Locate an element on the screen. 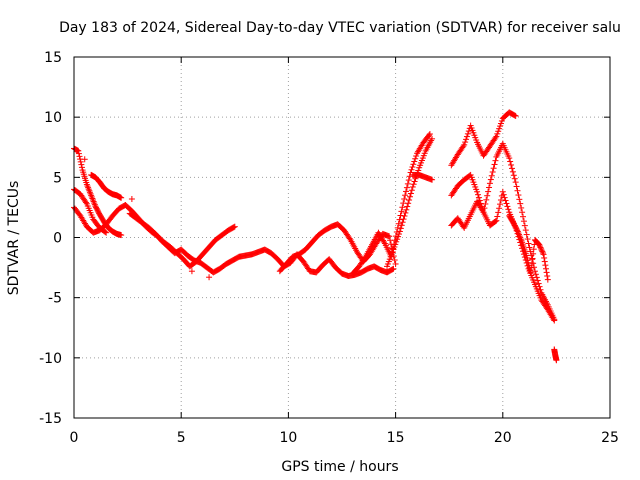 This screenshot has width=640, height=480. y-axis-title: SDTVAR / TECUs is located at coordinates (14, 238).